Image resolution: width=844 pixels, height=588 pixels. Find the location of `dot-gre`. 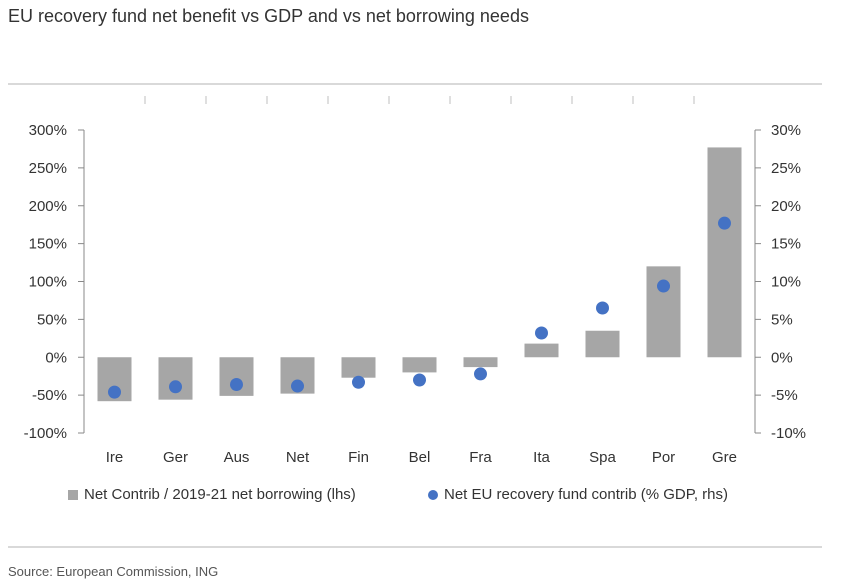

dot-gre is located at coordinates (724, 223).